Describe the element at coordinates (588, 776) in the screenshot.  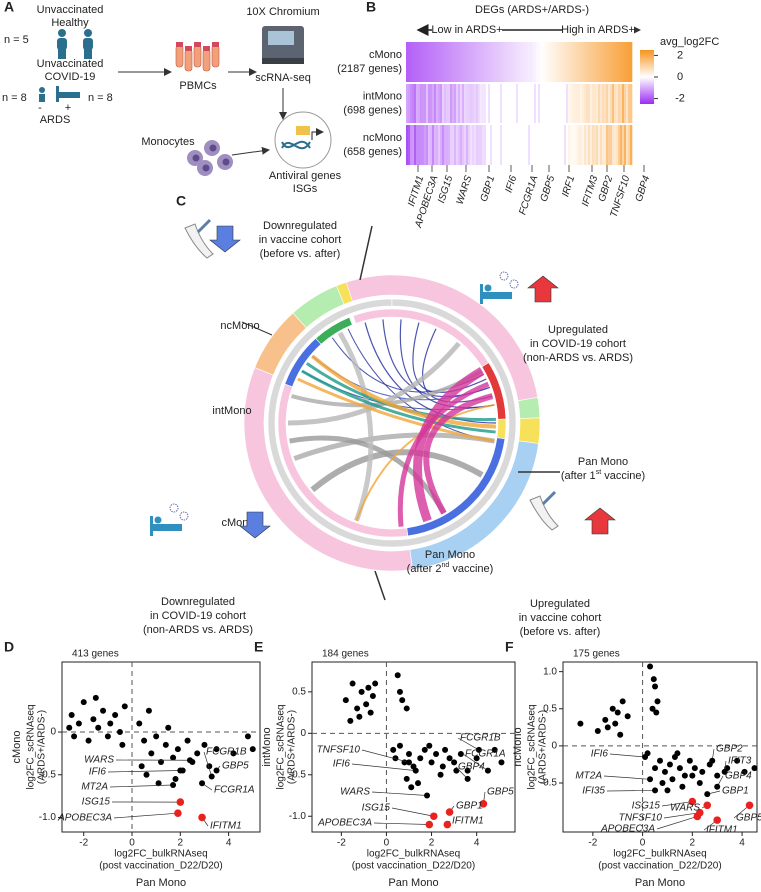
I see `gene-label: MT2A` at that location.